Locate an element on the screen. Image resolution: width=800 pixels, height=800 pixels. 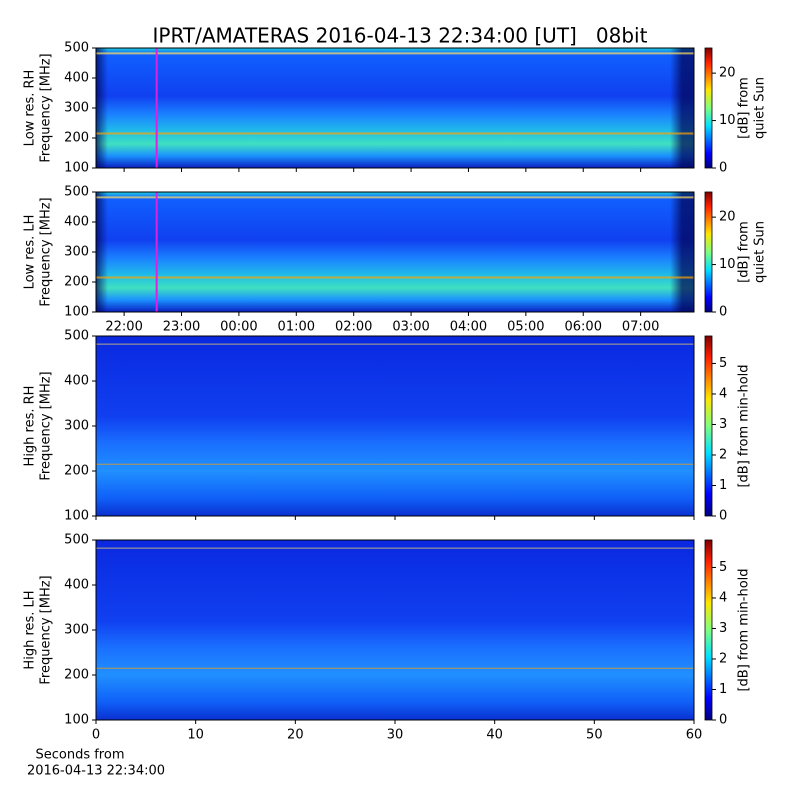
x-tick-label: 30 is located at coordinates (395, 735).